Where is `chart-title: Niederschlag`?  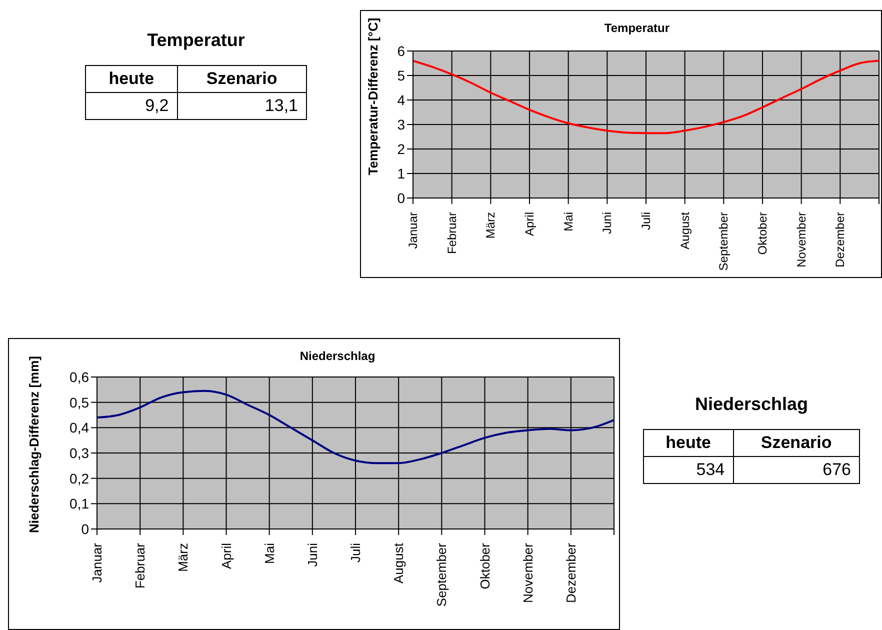
chart-title: Niederschlag is located at coordinates (337, 356).